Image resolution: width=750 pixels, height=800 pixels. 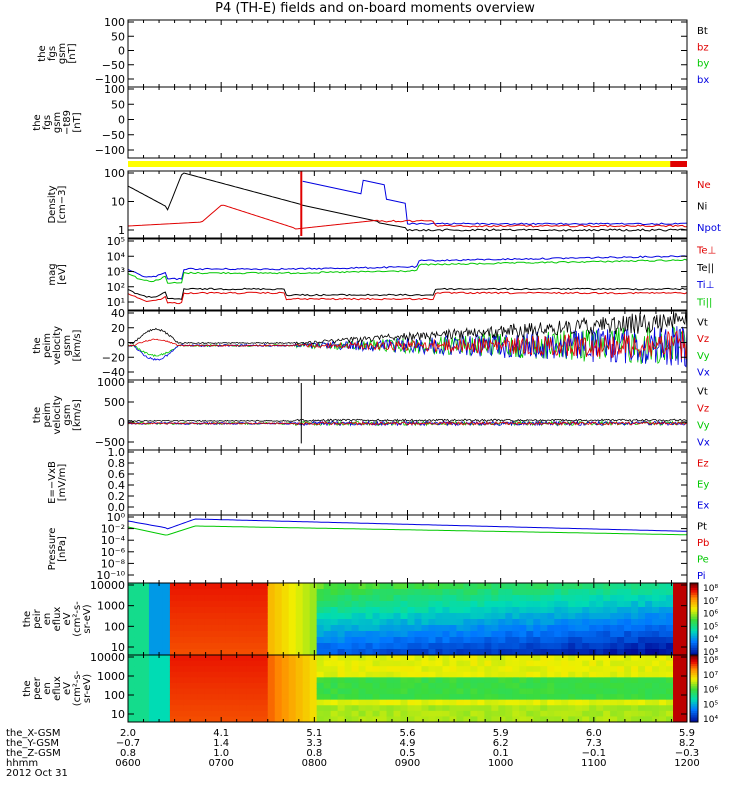 I want to click on density-ylabel: Density [cm−3], so click(x=57, y=204).